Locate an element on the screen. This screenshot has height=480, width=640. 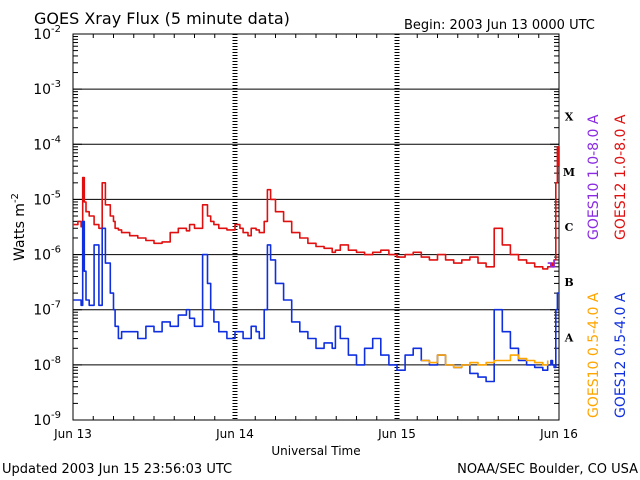
credit-label: NOAA/SEC Boulder, CO USA is located at coordinates (547, 469).